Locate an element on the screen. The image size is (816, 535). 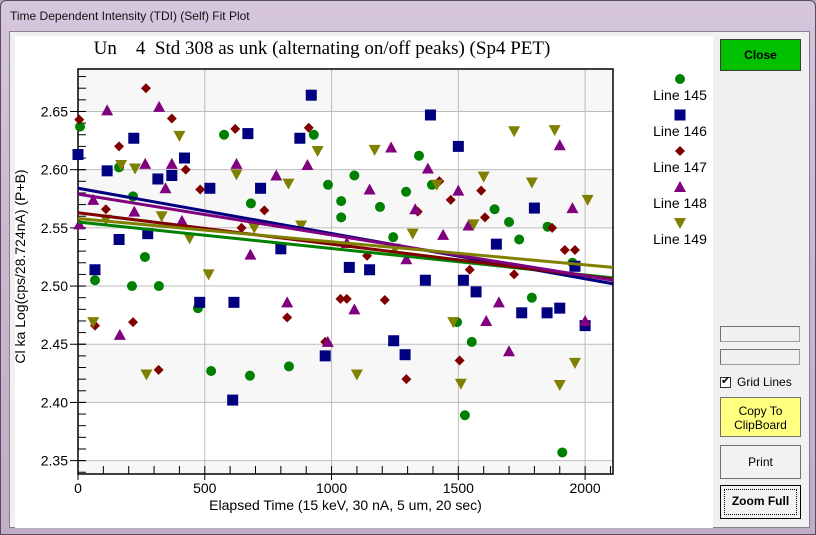
y-tick-label: 2.45 is located at coordinates (54, 344).